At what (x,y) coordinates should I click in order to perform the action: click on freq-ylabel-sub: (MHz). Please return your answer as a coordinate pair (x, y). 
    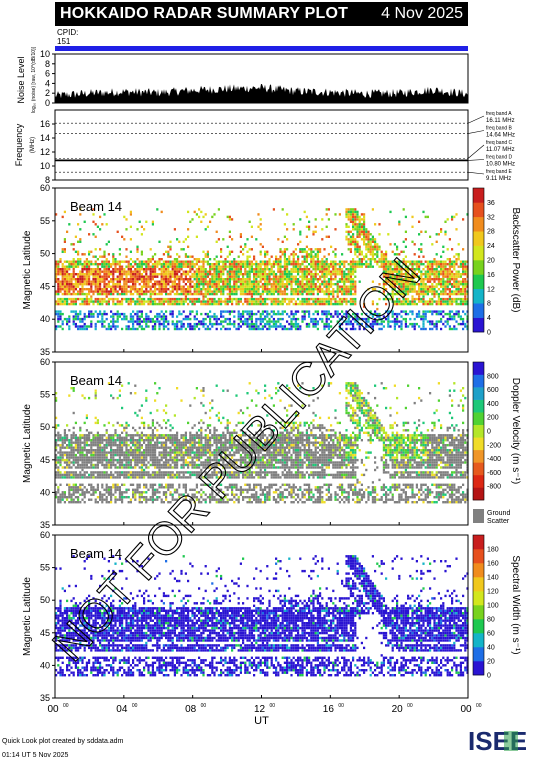
    Looking at the image, I should click on (33, 145).